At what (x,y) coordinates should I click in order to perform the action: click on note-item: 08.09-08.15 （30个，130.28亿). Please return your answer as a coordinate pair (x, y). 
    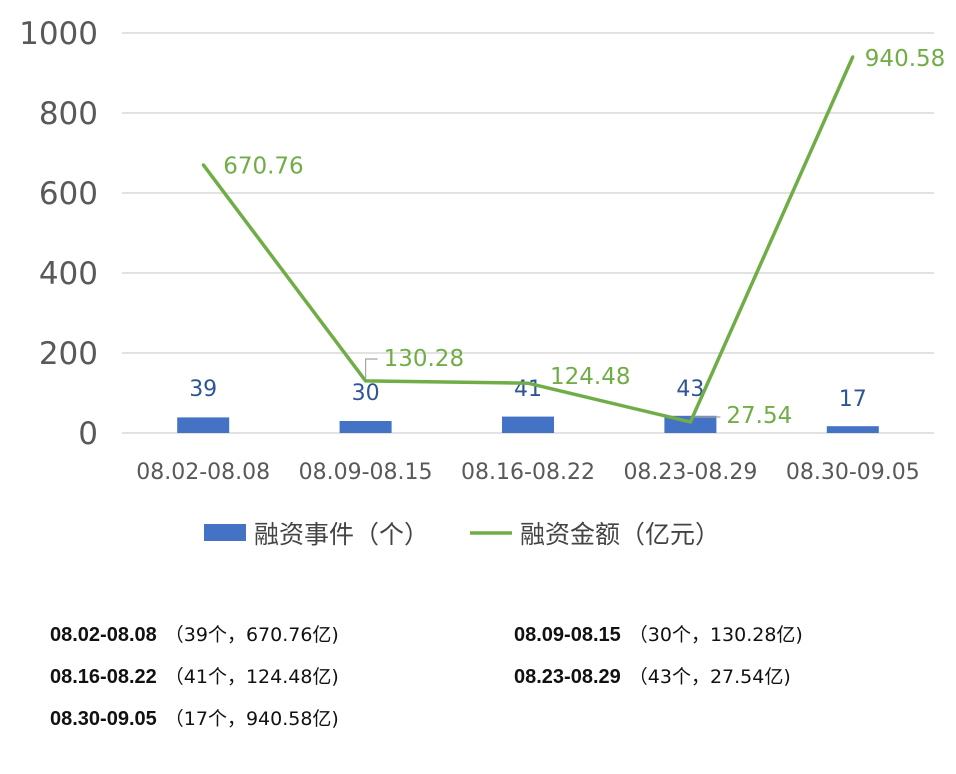
    Looking at the image, I should click on (658, 633).